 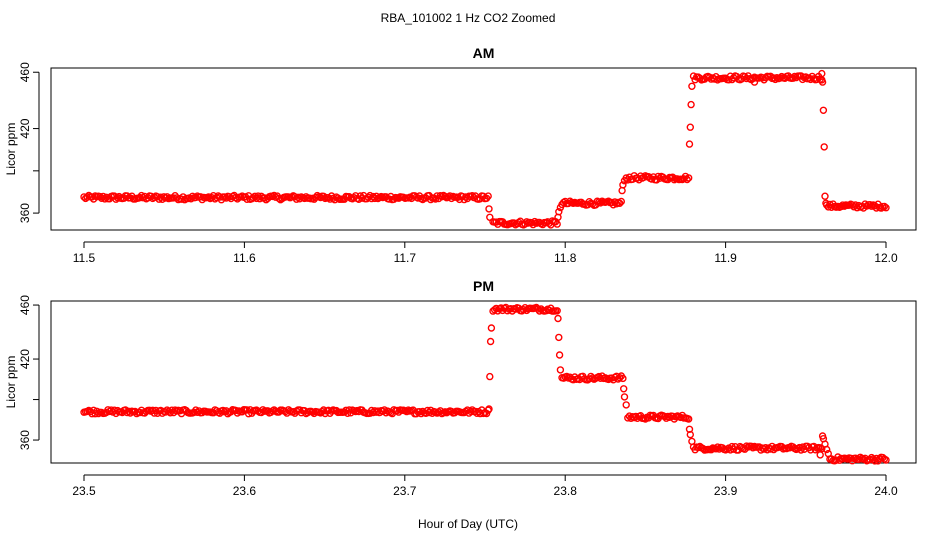 What do you see at coordinates (725, 258) in the screenshot?
I see `x-tick-label: 11.9` at bounding box center [725, 258].